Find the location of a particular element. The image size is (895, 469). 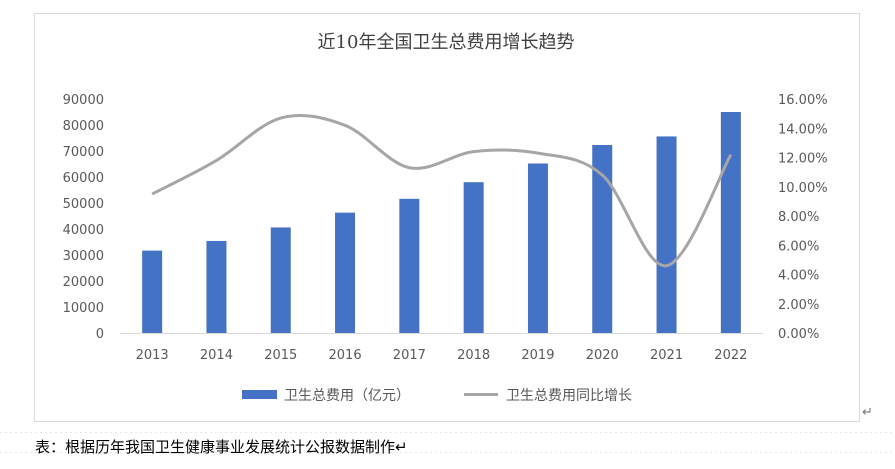

legend: 卫生总费用（亿元） 卫生总费用同比增长 is located at coordinates (437, 396).